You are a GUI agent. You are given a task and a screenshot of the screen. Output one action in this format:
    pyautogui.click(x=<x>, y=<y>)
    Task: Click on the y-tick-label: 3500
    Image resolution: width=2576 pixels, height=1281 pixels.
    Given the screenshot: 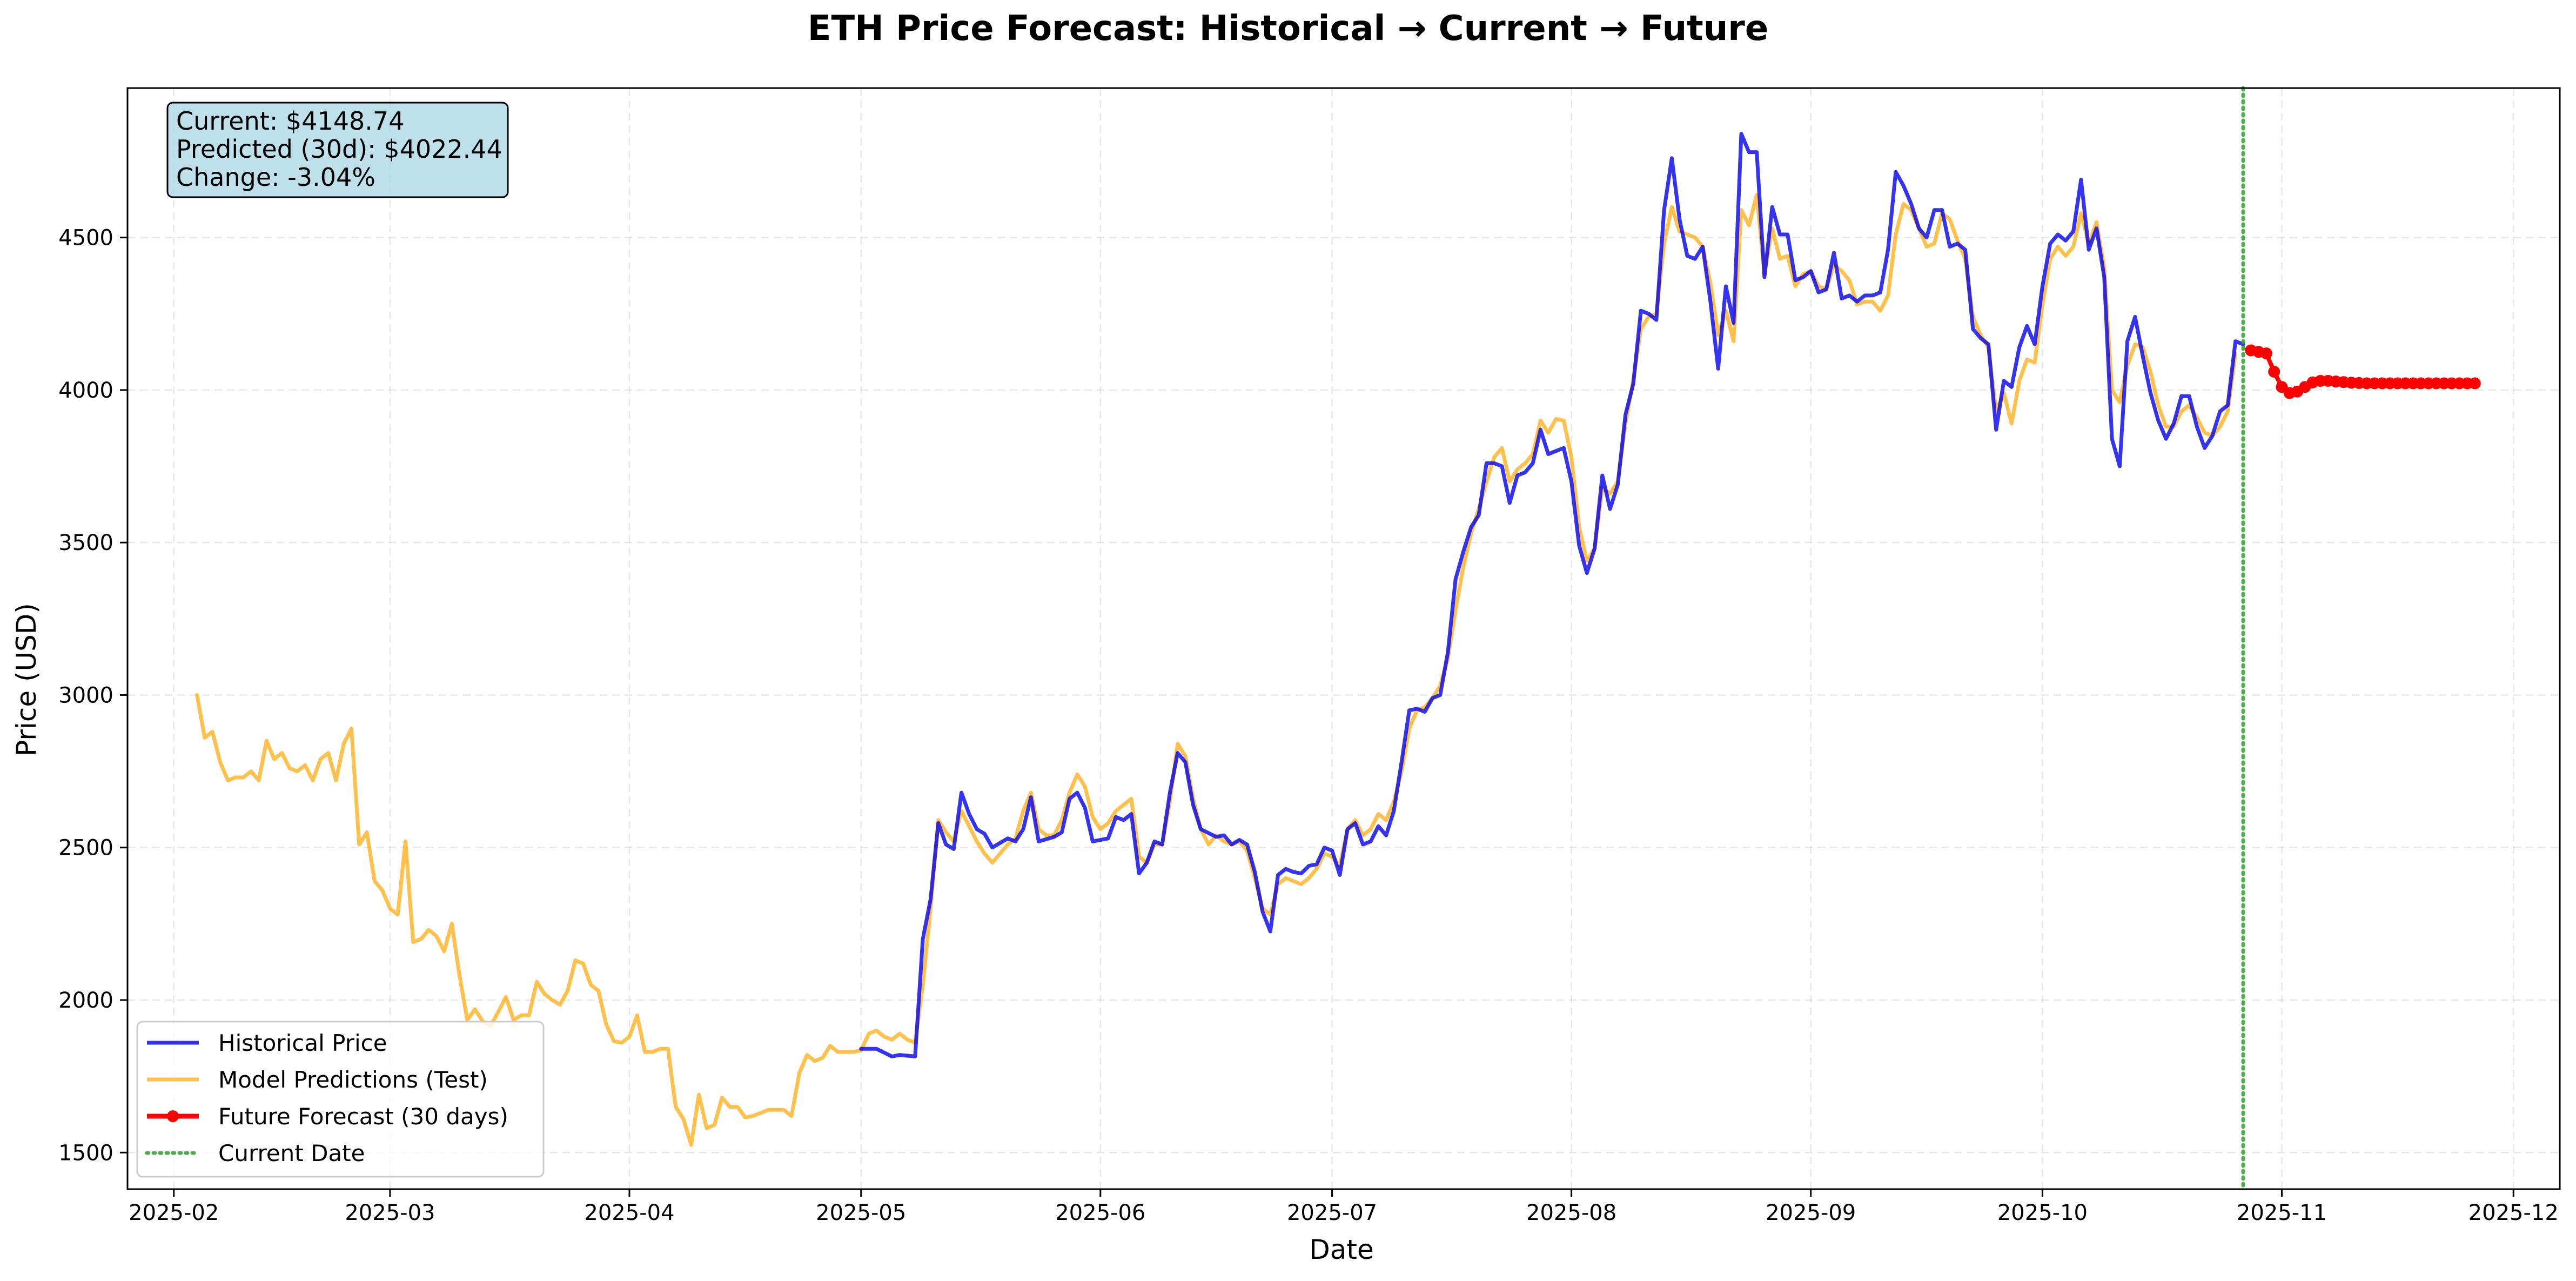 What is the action you would take?
    pyautogui.click(x=86, y=543)
    